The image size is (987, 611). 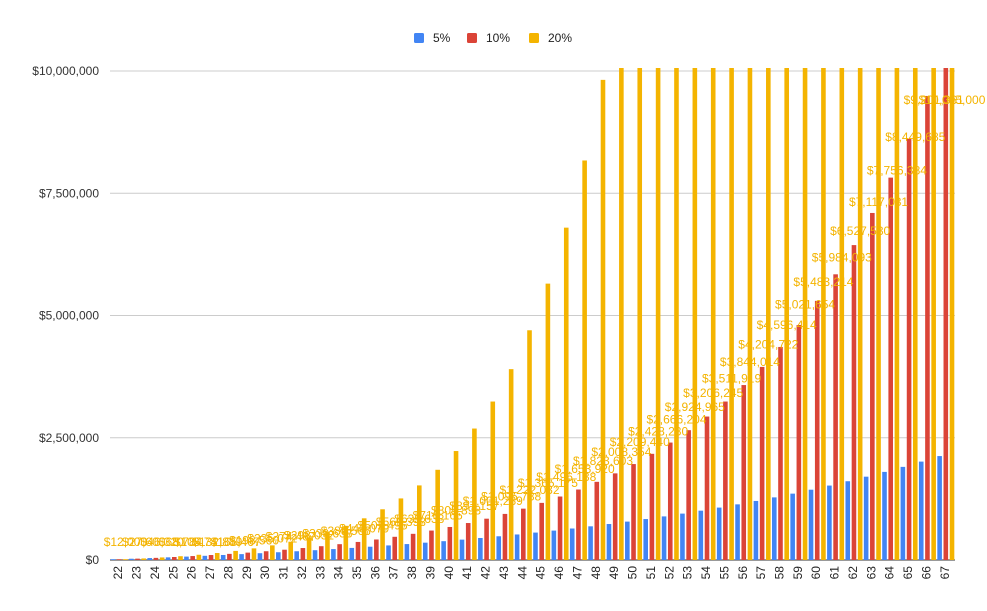 I want to click on legend-item-10pct: 10%, so click(x=488, y=38).